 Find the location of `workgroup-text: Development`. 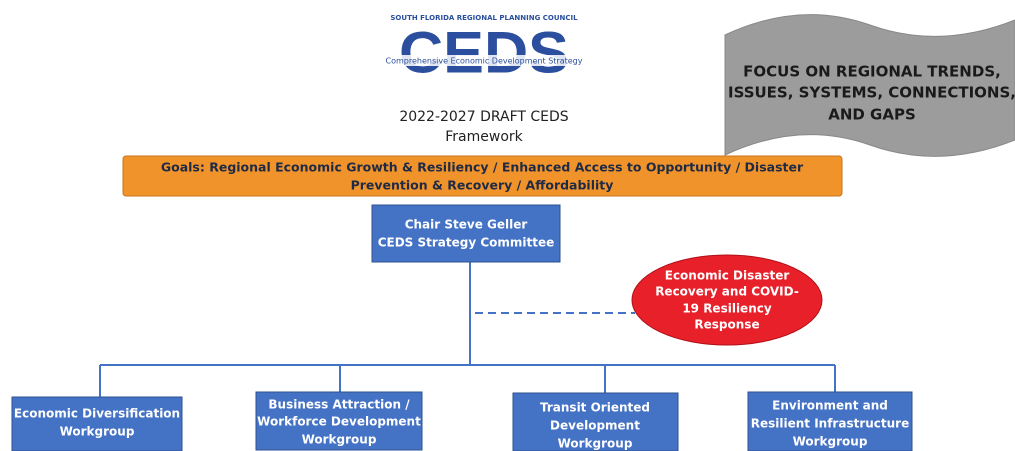

workgroup-text: Development is located at coordinates (595, 426).